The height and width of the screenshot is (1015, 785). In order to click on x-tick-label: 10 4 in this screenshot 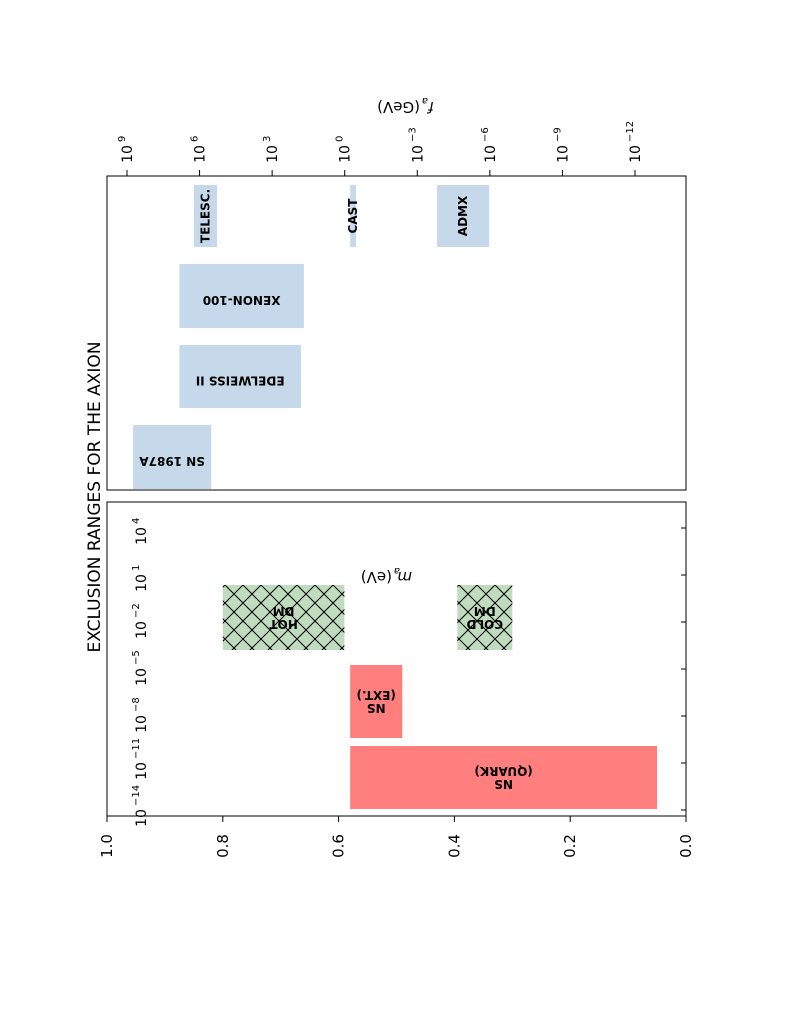, I will do `click(140, 531)`.